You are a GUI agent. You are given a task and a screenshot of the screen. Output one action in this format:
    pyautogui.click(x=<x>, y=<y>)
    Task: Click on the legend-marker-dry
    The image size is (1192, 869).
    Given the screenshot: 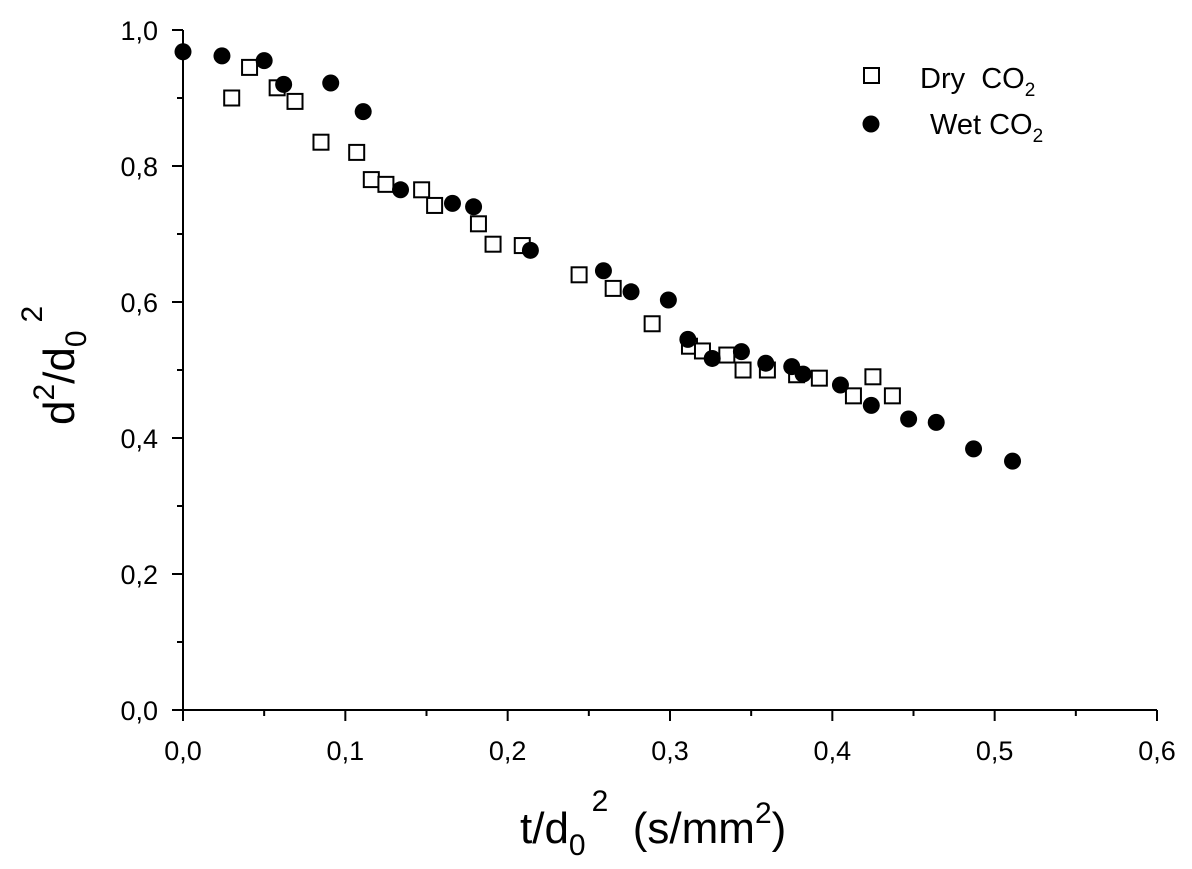 What is the action you would take?
    pyautogui.click(x=871, y=75)
    